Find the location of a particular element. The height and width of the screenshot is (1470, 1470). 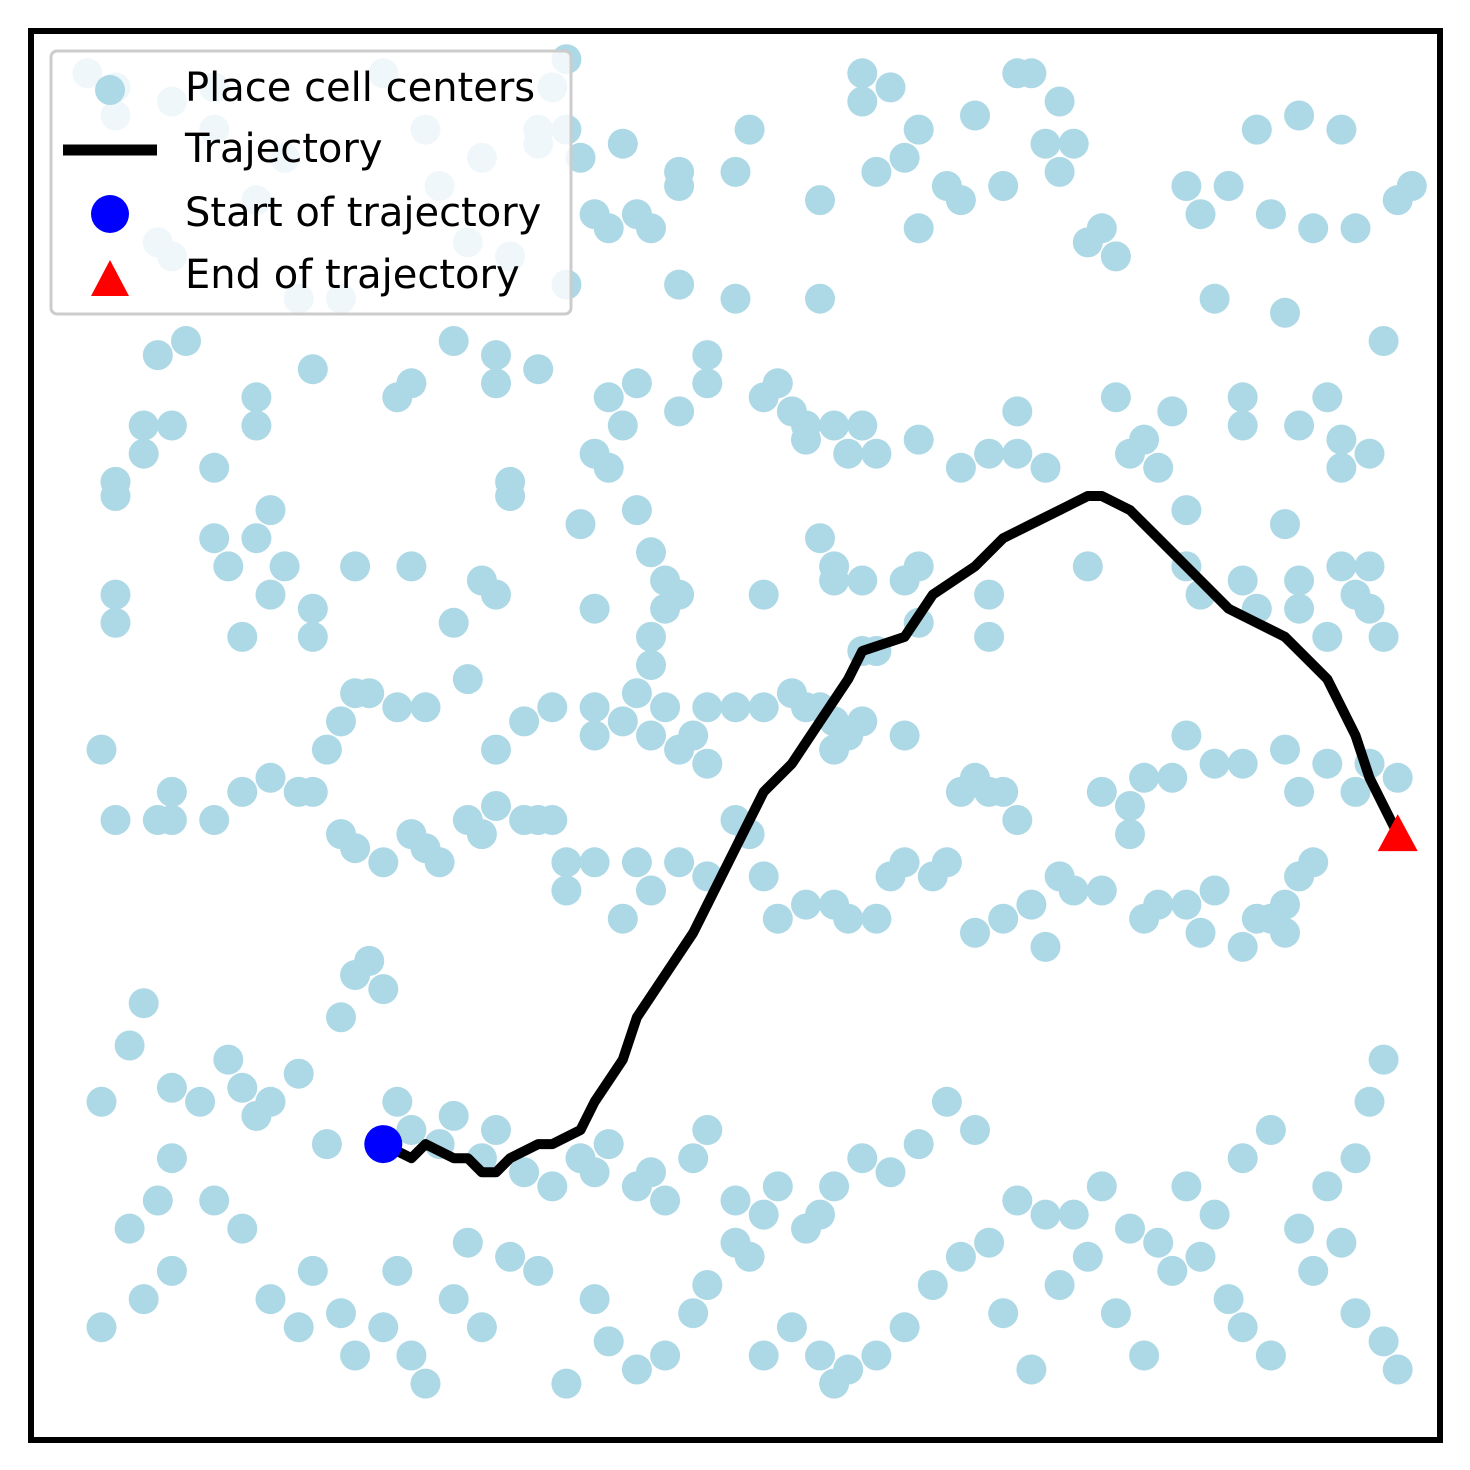

end-marker is located at coordinates (1397, 833).